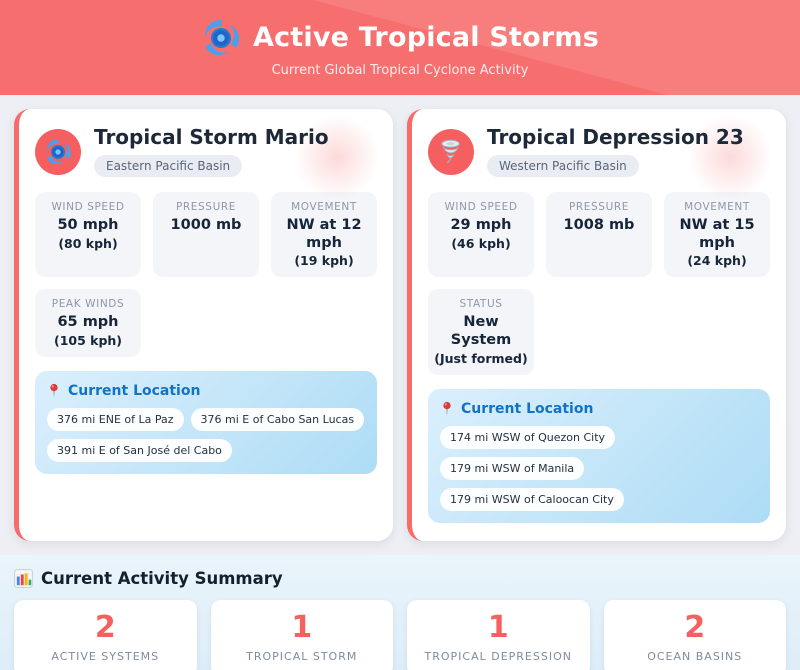 The image size is (800, 670). Describe the element at coordinates (277, 420) in the screenshot. I see `location-chip: 376 mi E of Cabo San Lucas` at that location.